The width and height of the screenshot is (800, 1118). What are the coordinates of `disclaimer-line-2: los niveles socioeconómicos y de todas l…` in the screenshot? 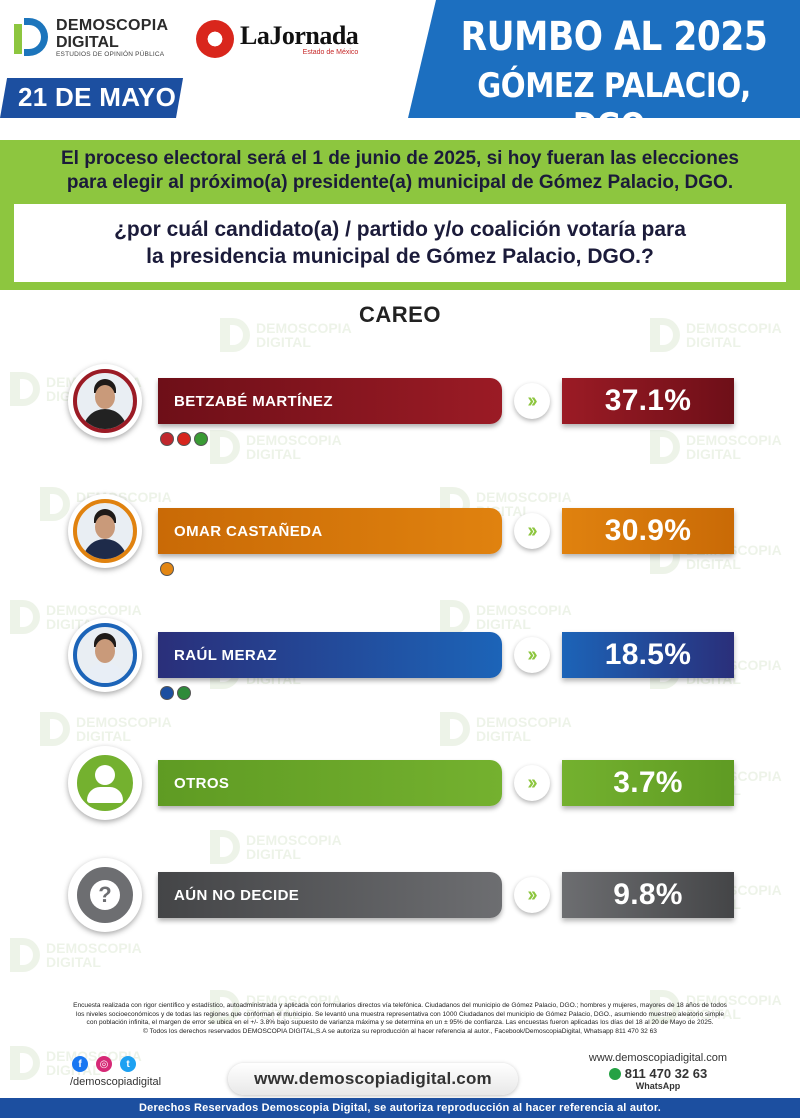 It's located at (399, 1014).